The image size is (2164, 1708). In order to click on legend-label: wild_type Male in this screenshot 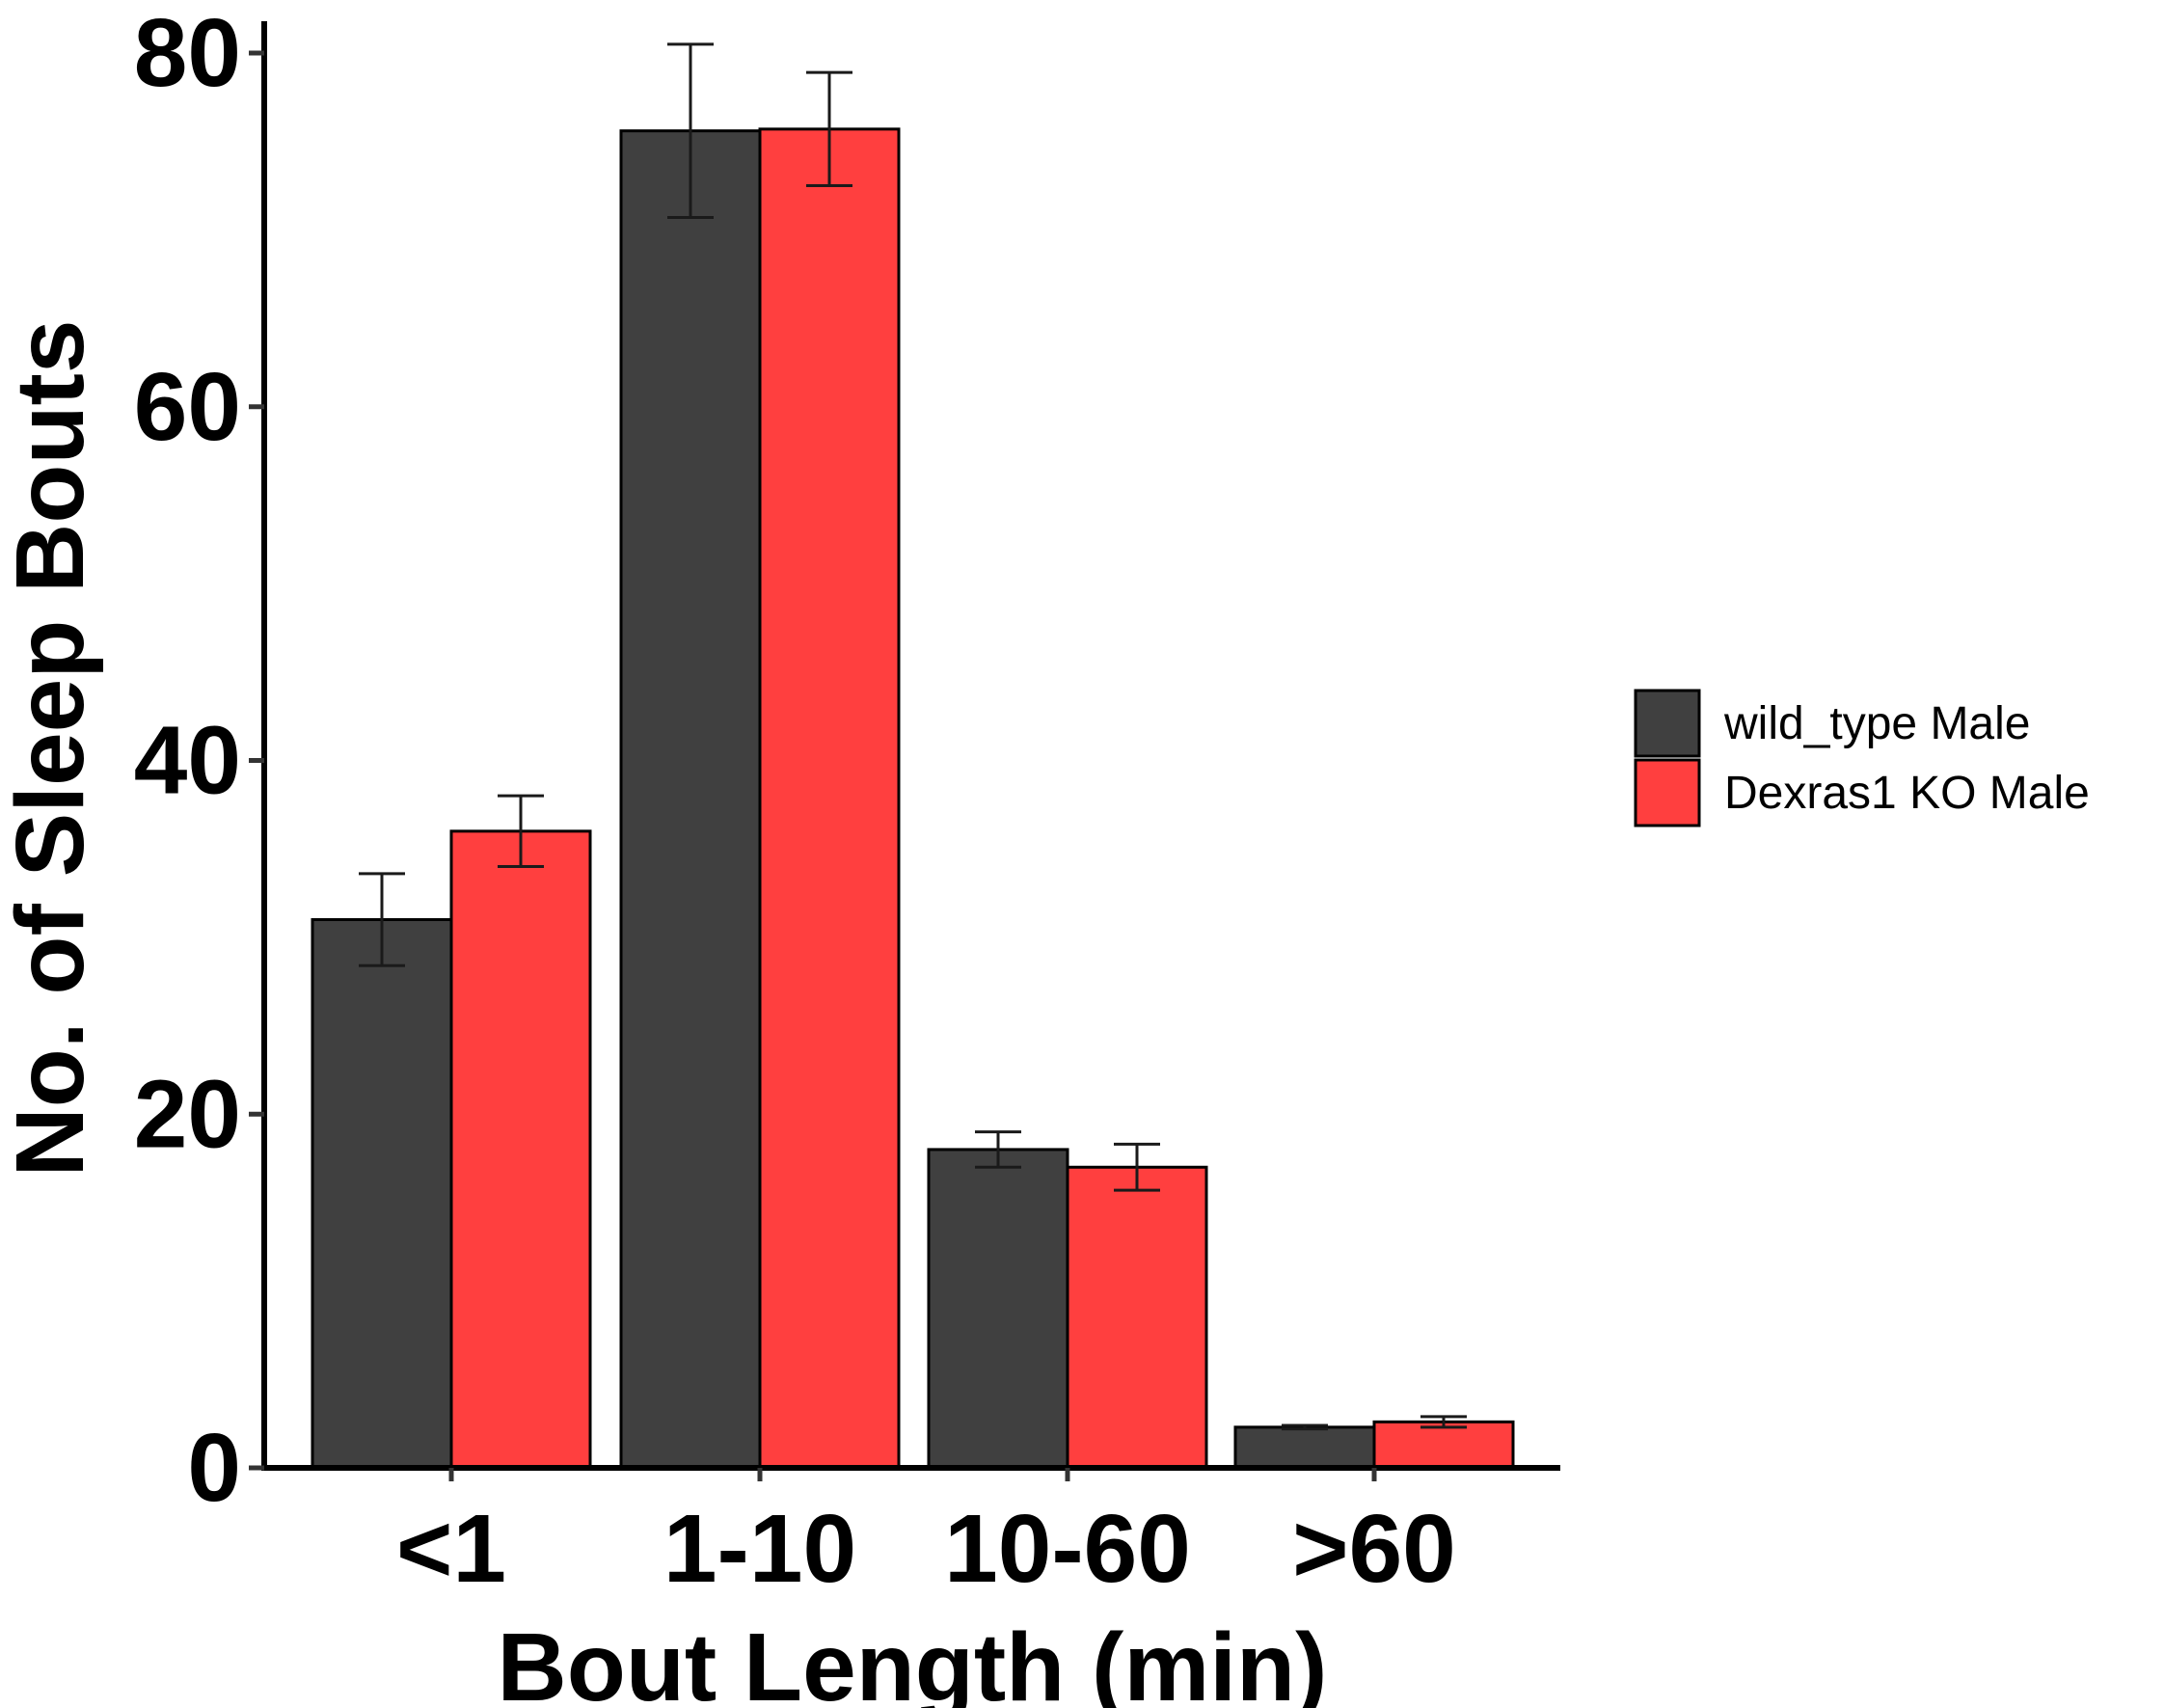, I will do `click(1876, 723)`.